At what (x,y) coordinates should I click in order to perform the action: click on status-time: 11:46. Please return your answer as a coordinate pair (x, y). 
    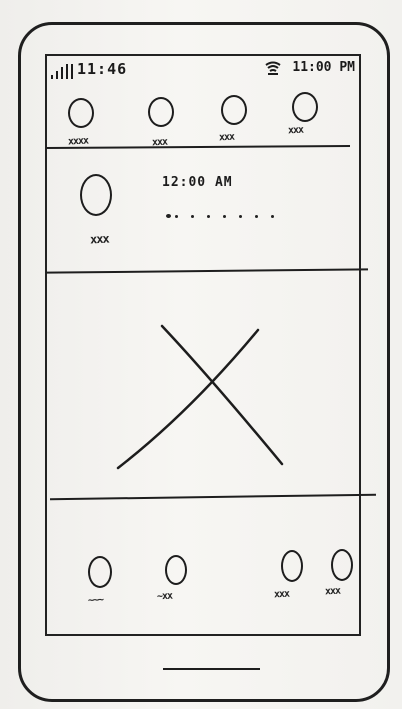
    Looking at the image, I should click on (102, 69).